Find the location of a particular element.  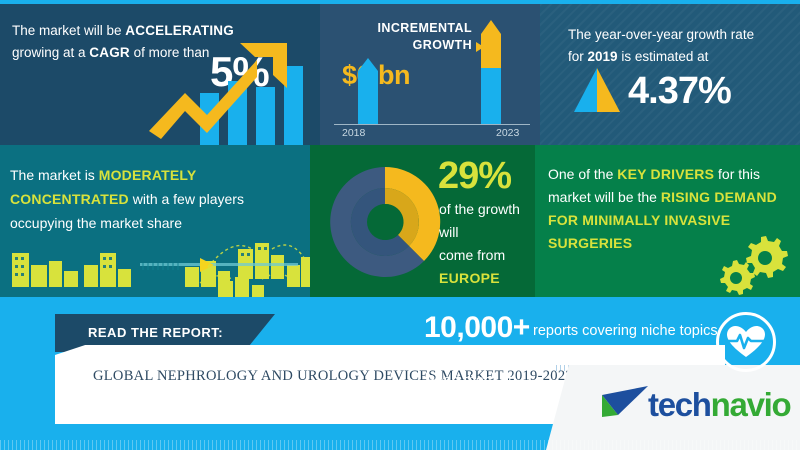

cagr-line1-pre: The market will be is located at coordinates (69, 30).